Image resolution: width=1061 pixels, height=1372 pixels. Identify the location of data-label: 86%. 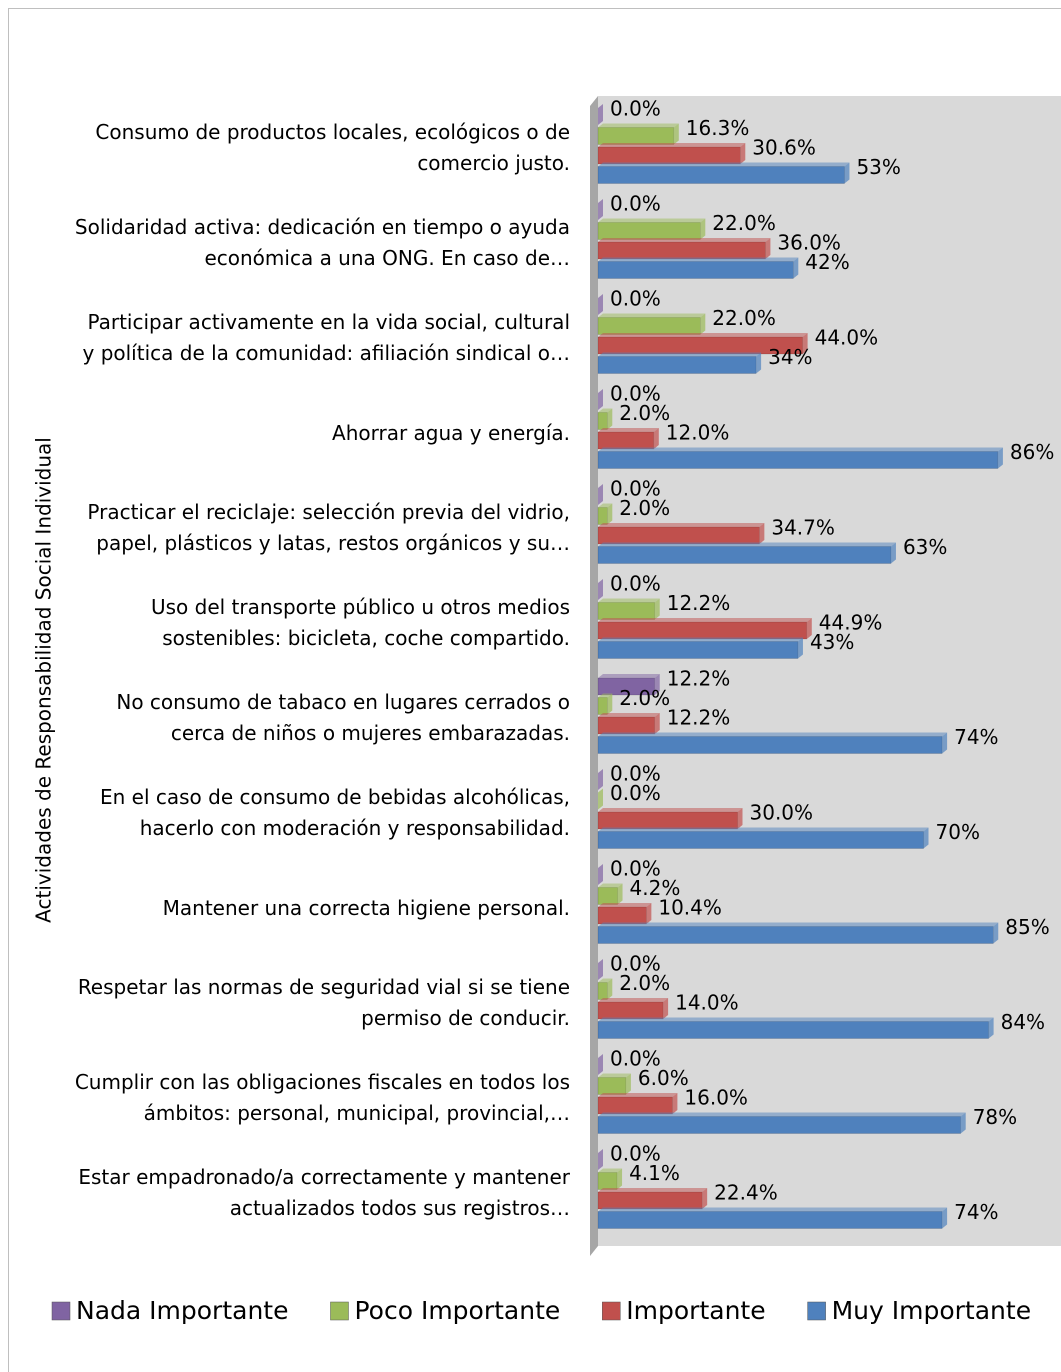
(1032, 452).